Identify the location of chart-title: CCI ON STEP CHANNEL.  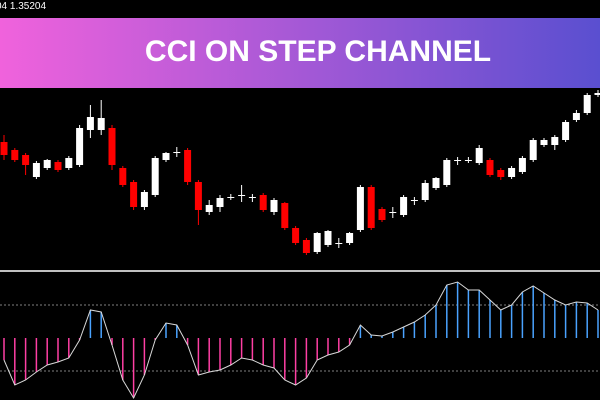
(318, 51).